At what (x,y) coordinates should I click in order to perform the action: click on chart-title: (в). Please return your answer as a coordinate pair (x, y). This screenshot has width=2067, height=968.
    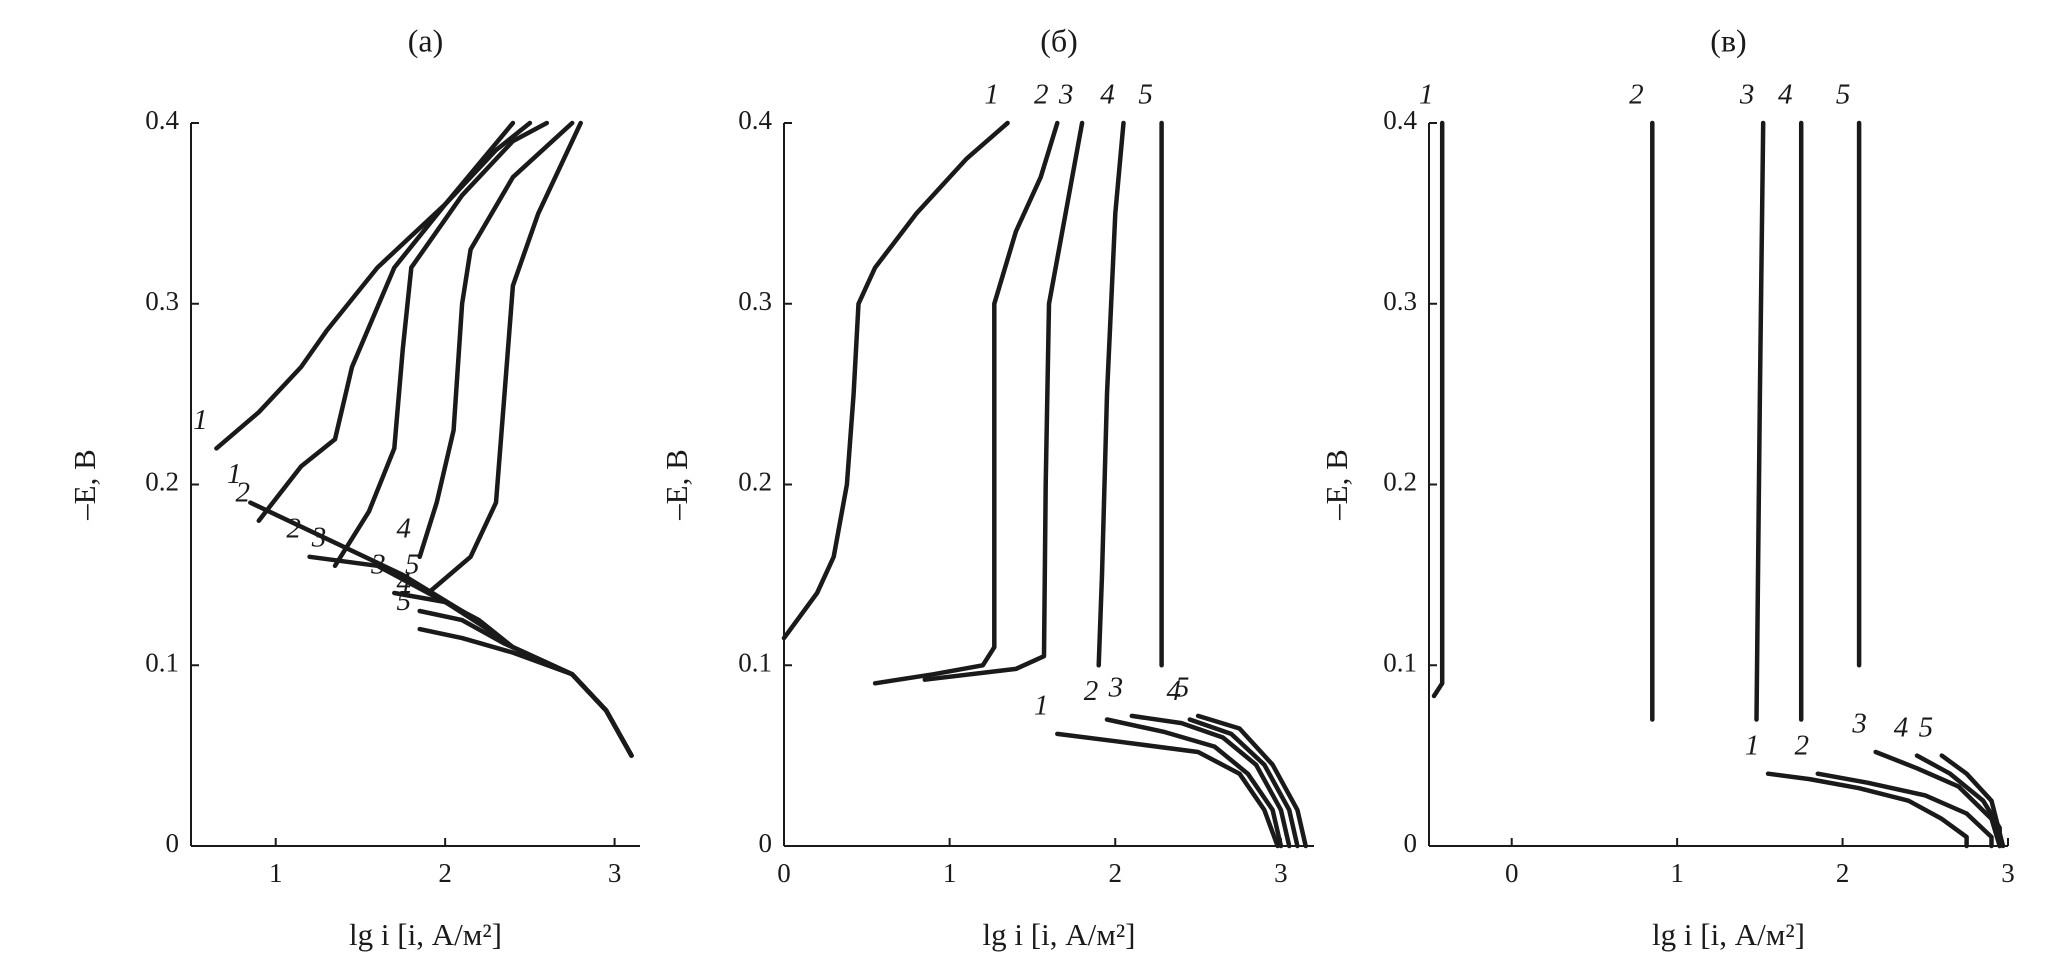
    Looking at the image, I should click on (1728, 40).